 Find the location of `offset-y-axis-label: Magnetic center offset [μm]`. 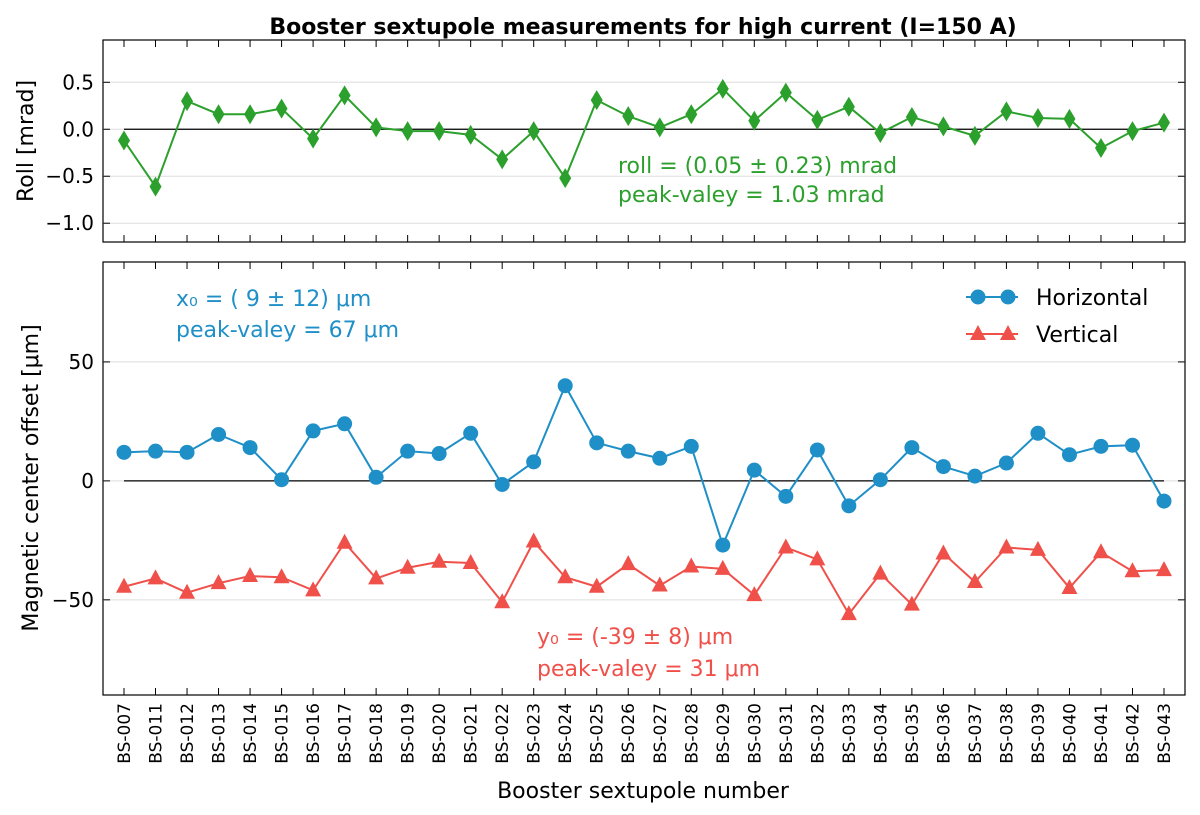

offset-y-axis-label: Magnetic center offset [μm] is located at coordinates (31, 477).